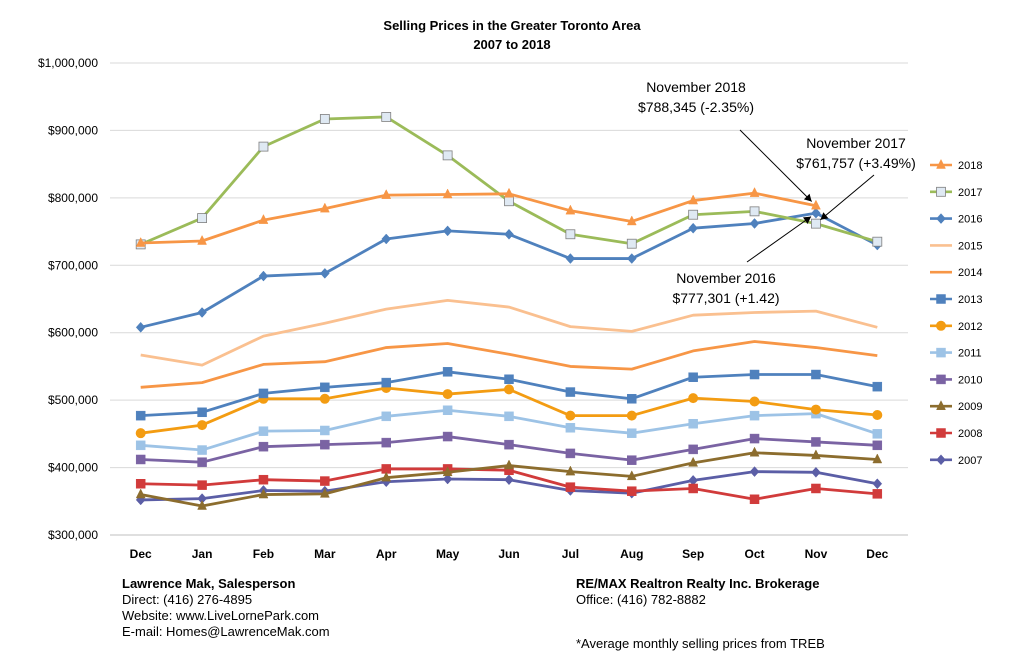 This screenshot has height=660, width=1024. Describe the element at coordinates (73, 265) in the screenshot. I see `y-tick-label: $700,000` at that location.